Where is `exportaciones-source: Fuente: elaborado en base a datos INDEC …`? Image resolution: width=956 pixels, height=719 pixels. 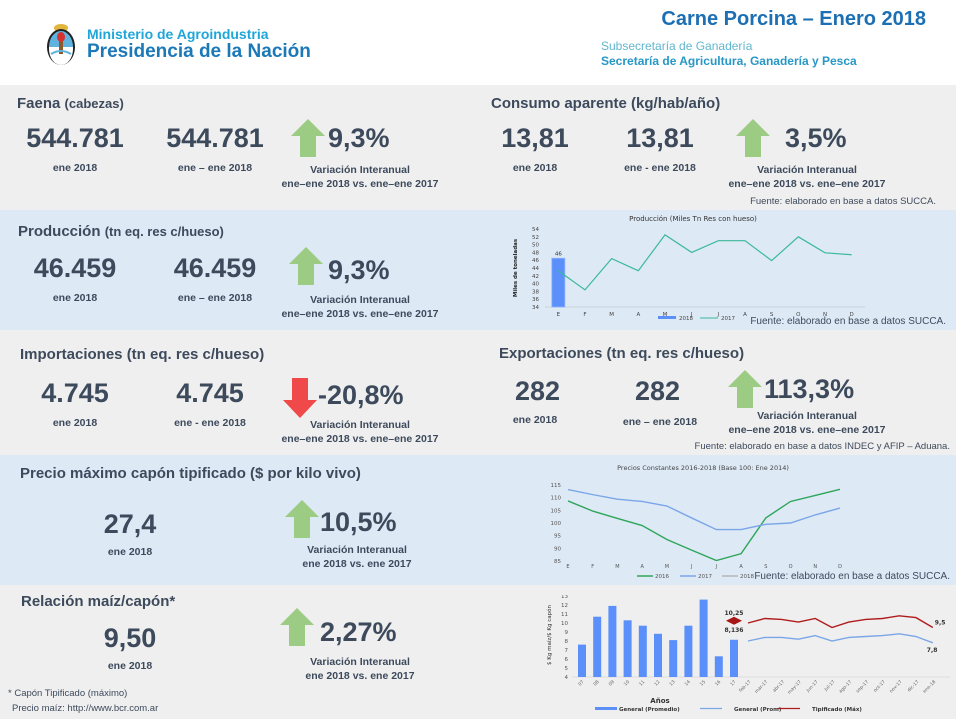
exportaciones-source: Fuente: elaborado en base a datos INDEC … is located at coordinates (822, 446).